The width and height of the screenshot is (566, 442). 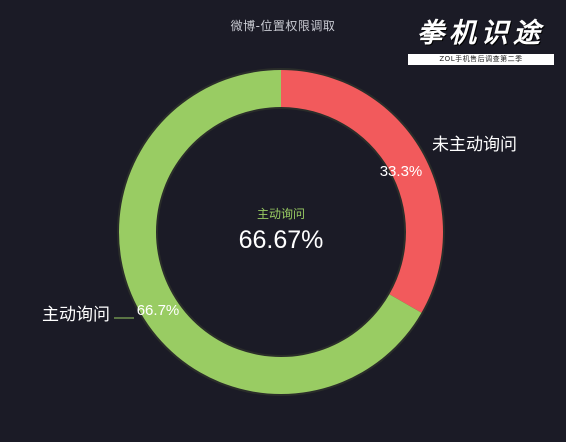 What do you see at coordinates (481, 59) in the screenshot?
I see `watermark-subtitle: ZOL手机售后调查第二季` at bounding box center [481, 59].